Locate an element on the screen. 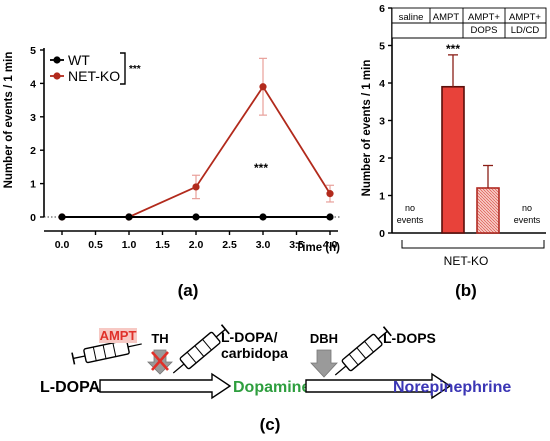  no-events-saline-2: events is located at coordinates (410, 220).